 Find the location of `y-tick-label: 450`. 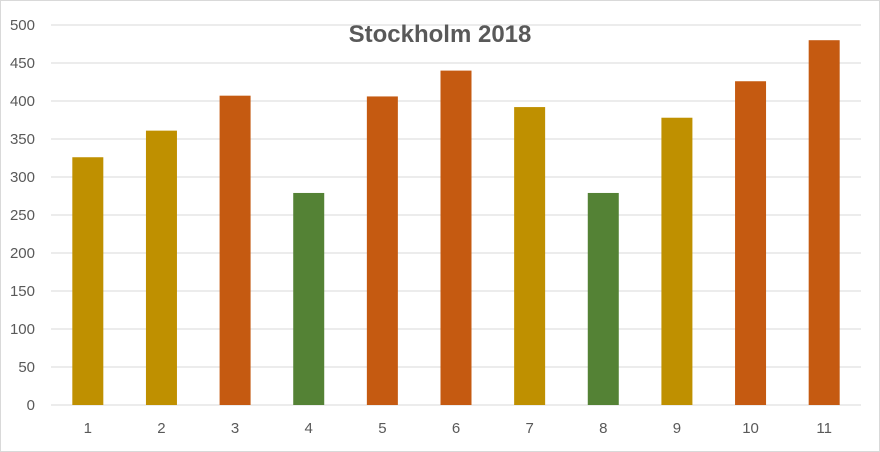

y-tick-label: 450 is located at coordinates (22, 63).